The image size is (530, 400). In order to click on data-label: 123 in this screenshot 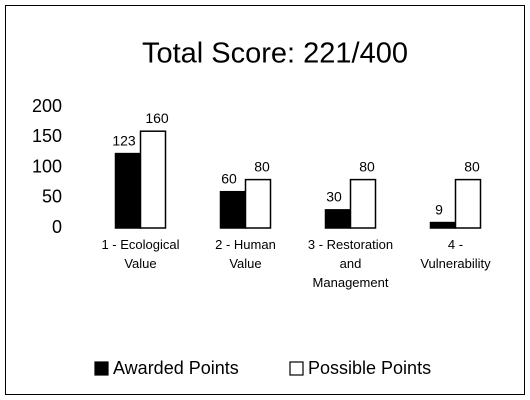, I will do `click(124, 140)`.